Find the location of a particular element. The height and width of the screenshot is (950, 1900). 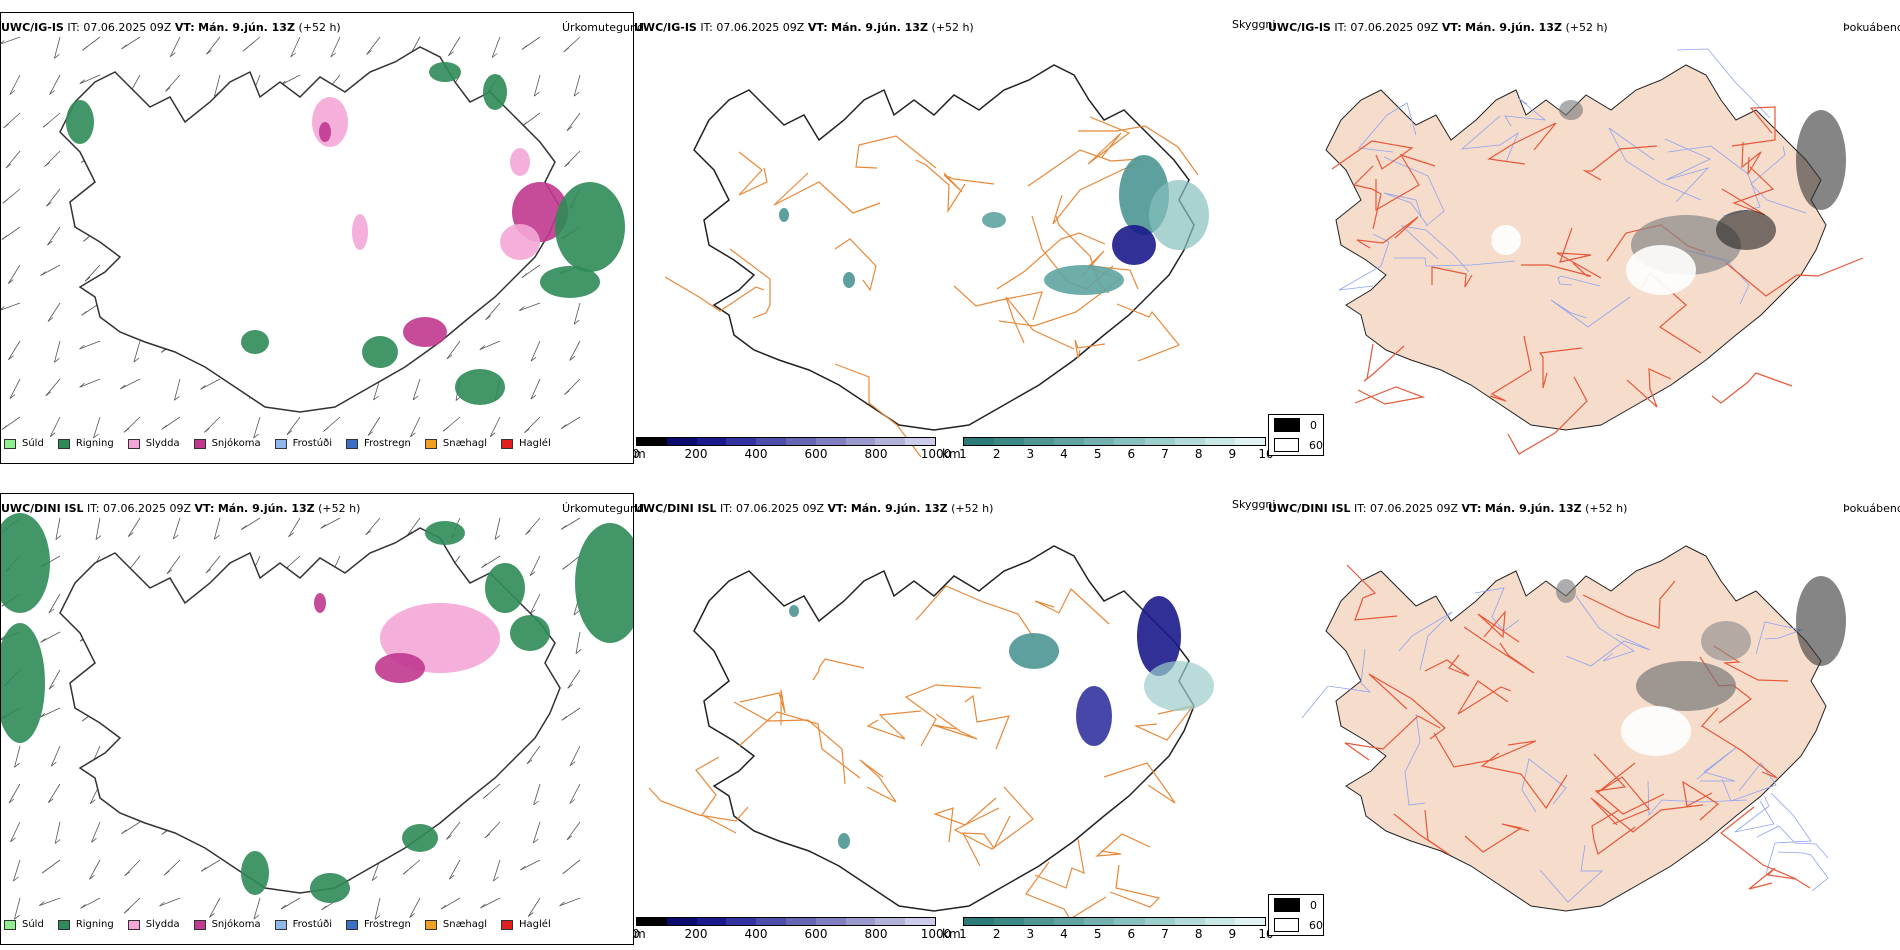

ceiling-unit: m is located at coordinates (640, 934).